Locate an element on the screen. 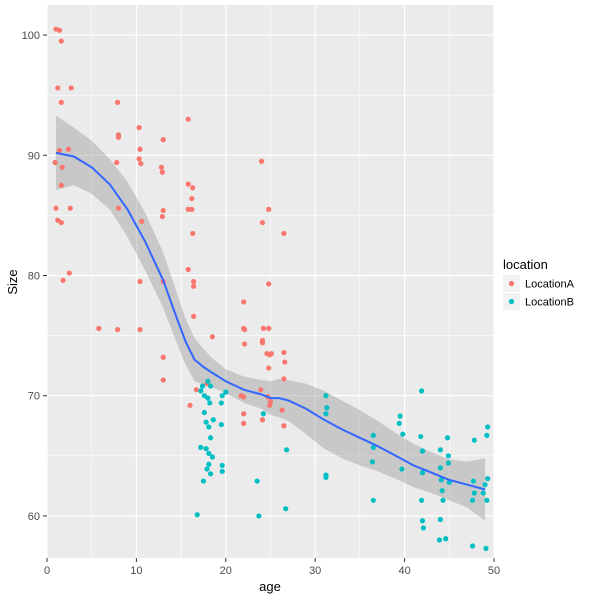 This screenshot has width=600, height=600. y-tick-label: 100 is located at coordinates (31, 36).